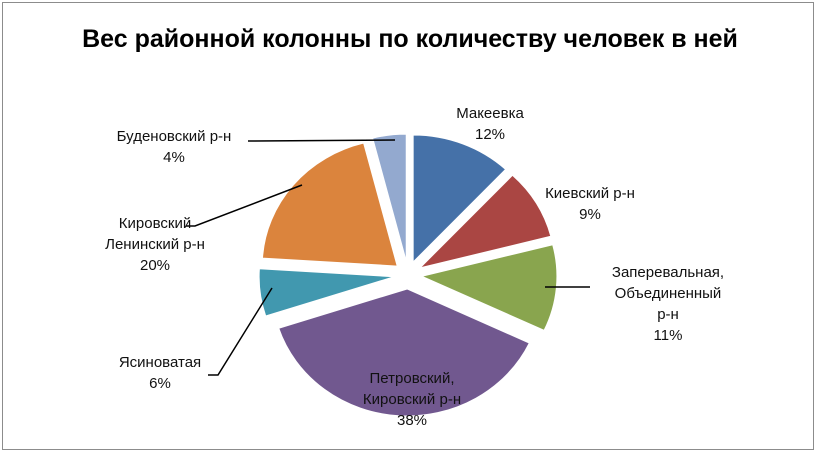 Image resolution: width=818 pixels, height=454 pixels. I want to click on slice-label-text: Петровский,, so click(412, 378).